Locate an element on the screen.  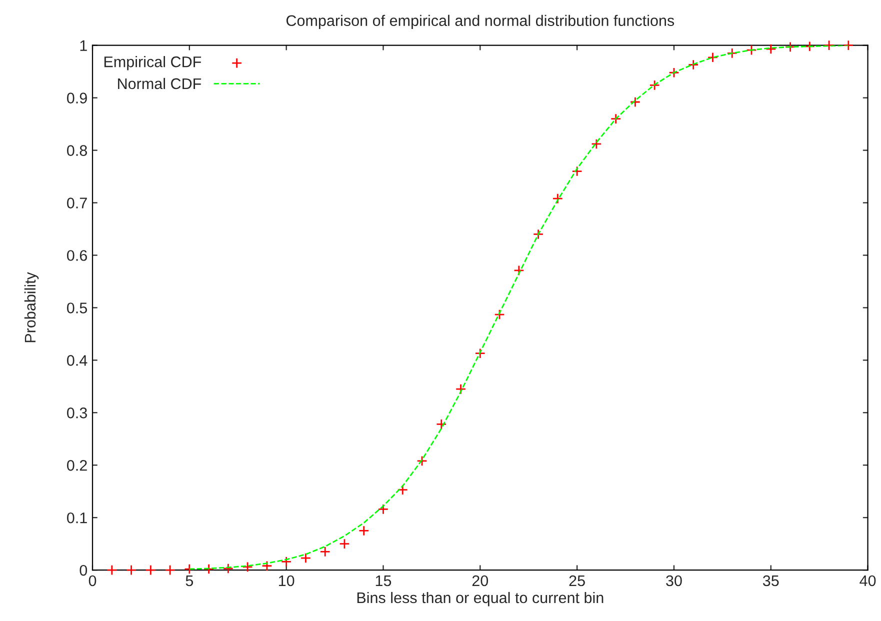
y-tick-label: 0.3 is located at coordinates (77, 413).